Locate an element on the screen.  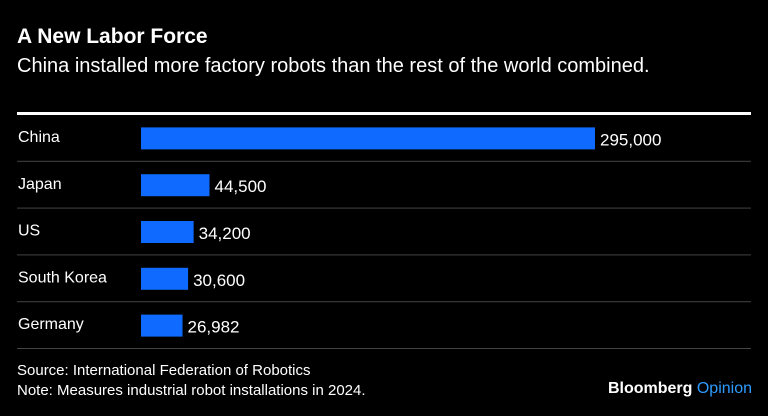
category-label: South Korea is located at coordinates (62, 277).